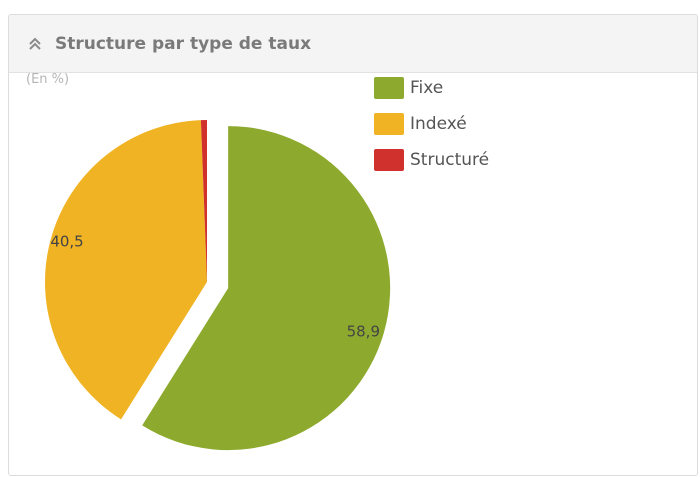 This screenshot has height=477, width=700. What do you see at coordinates (35, 44) in the screenshot?
I see `double-chevron-up-icon` at bounding box center [35, 44].